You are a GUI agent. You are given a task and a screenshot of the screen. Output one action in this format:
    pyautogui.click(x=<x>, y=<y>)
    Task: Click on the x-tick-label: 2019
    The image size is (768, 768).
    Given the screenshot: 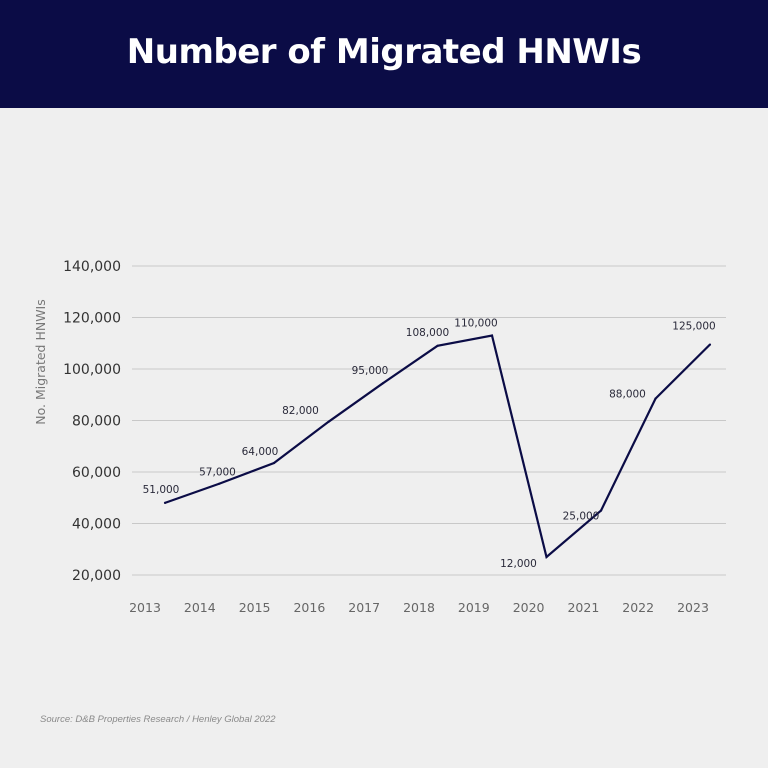 What is the action you would take?
    pyautogui.click(x=474, y=607)
    